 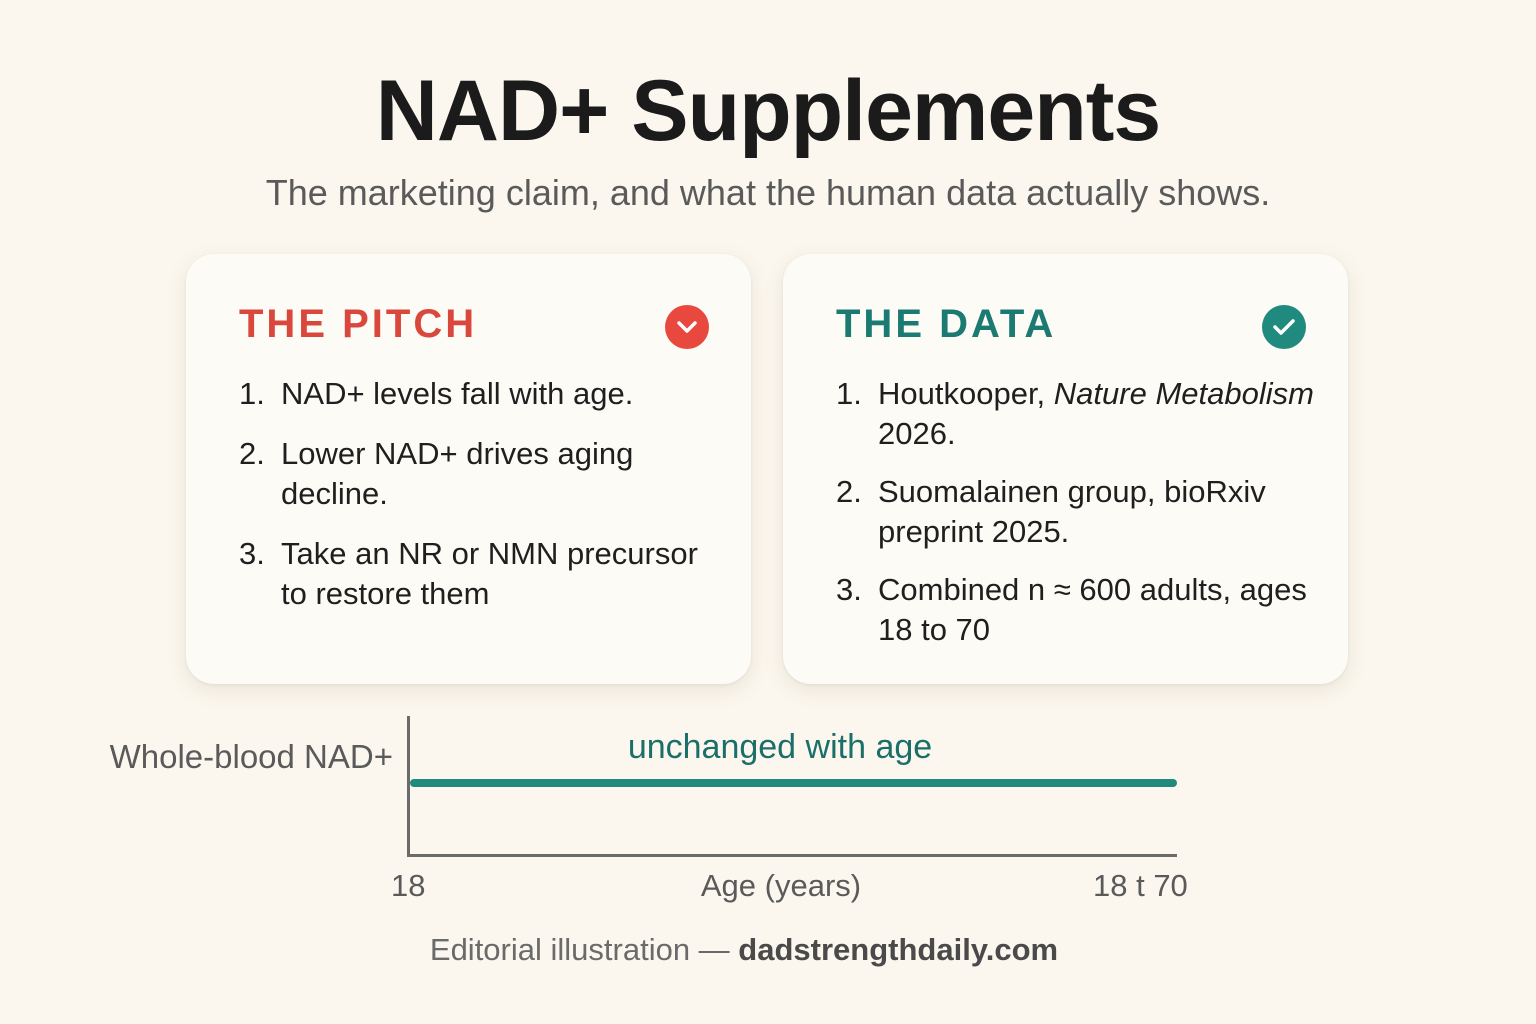 I want to click on chart-series-line, so click(x=793, y=783).